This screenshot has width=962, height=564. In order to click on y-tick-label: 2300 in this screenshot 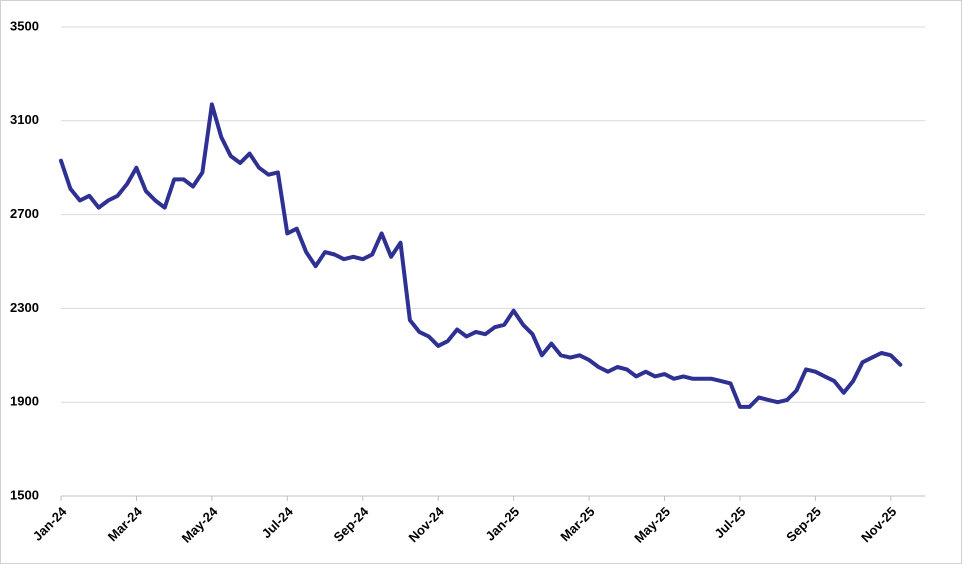, I will do `click(24, 307)`.